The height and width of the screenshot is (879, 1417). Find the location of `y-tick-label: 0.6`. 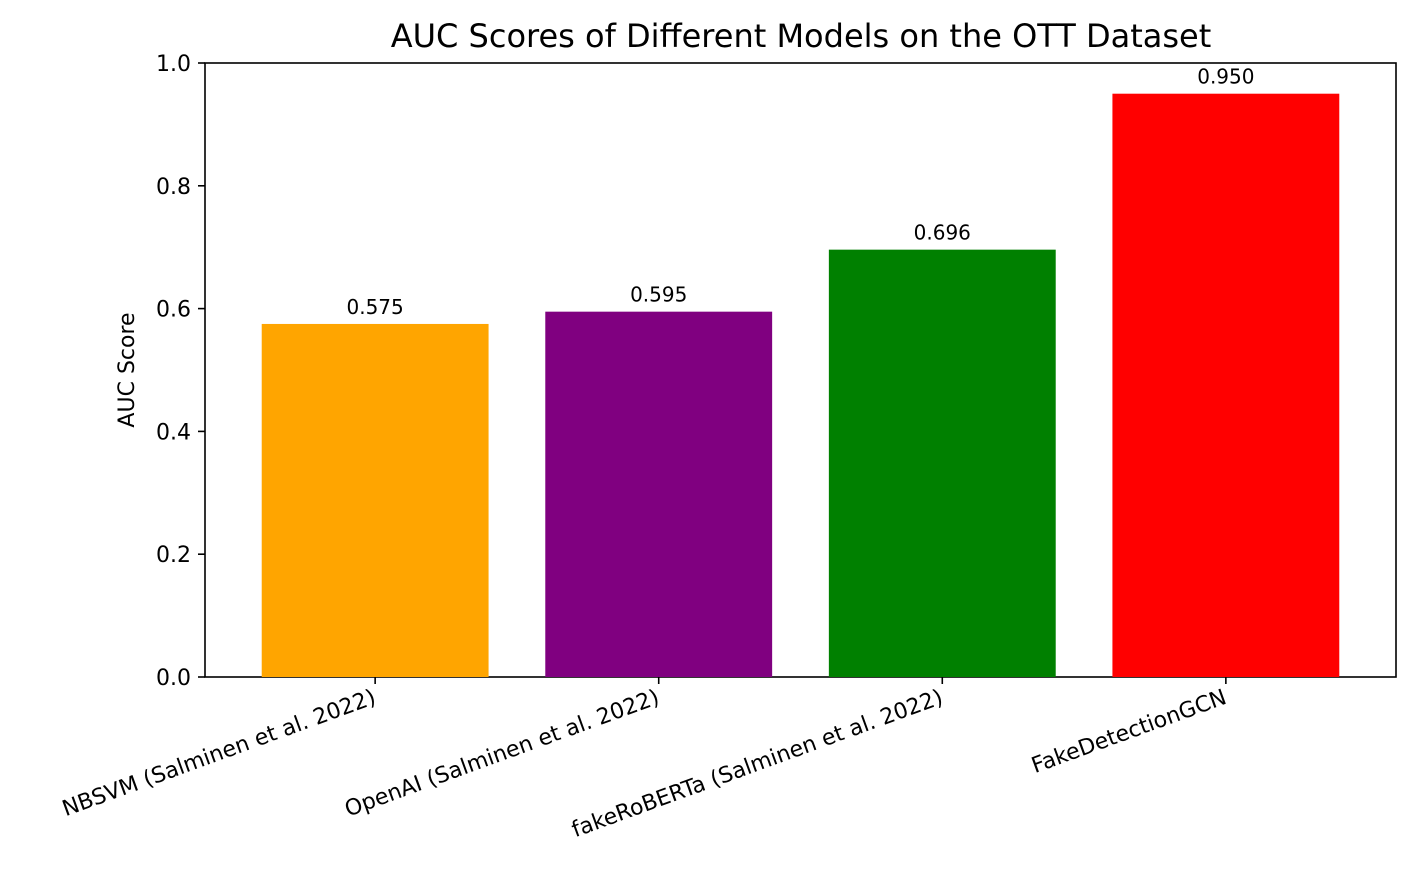

y-tick-label: 0.6 is located at coordinates (173, 310).